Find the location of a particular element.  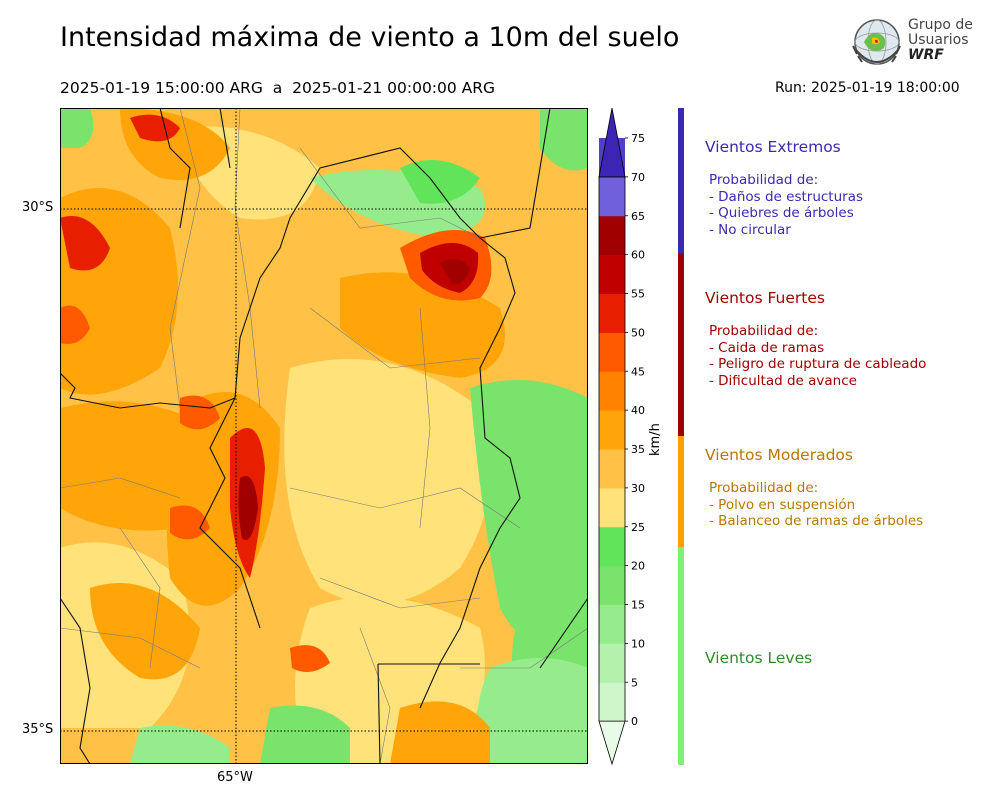

globe-icon is located at coordinates (876, 42).